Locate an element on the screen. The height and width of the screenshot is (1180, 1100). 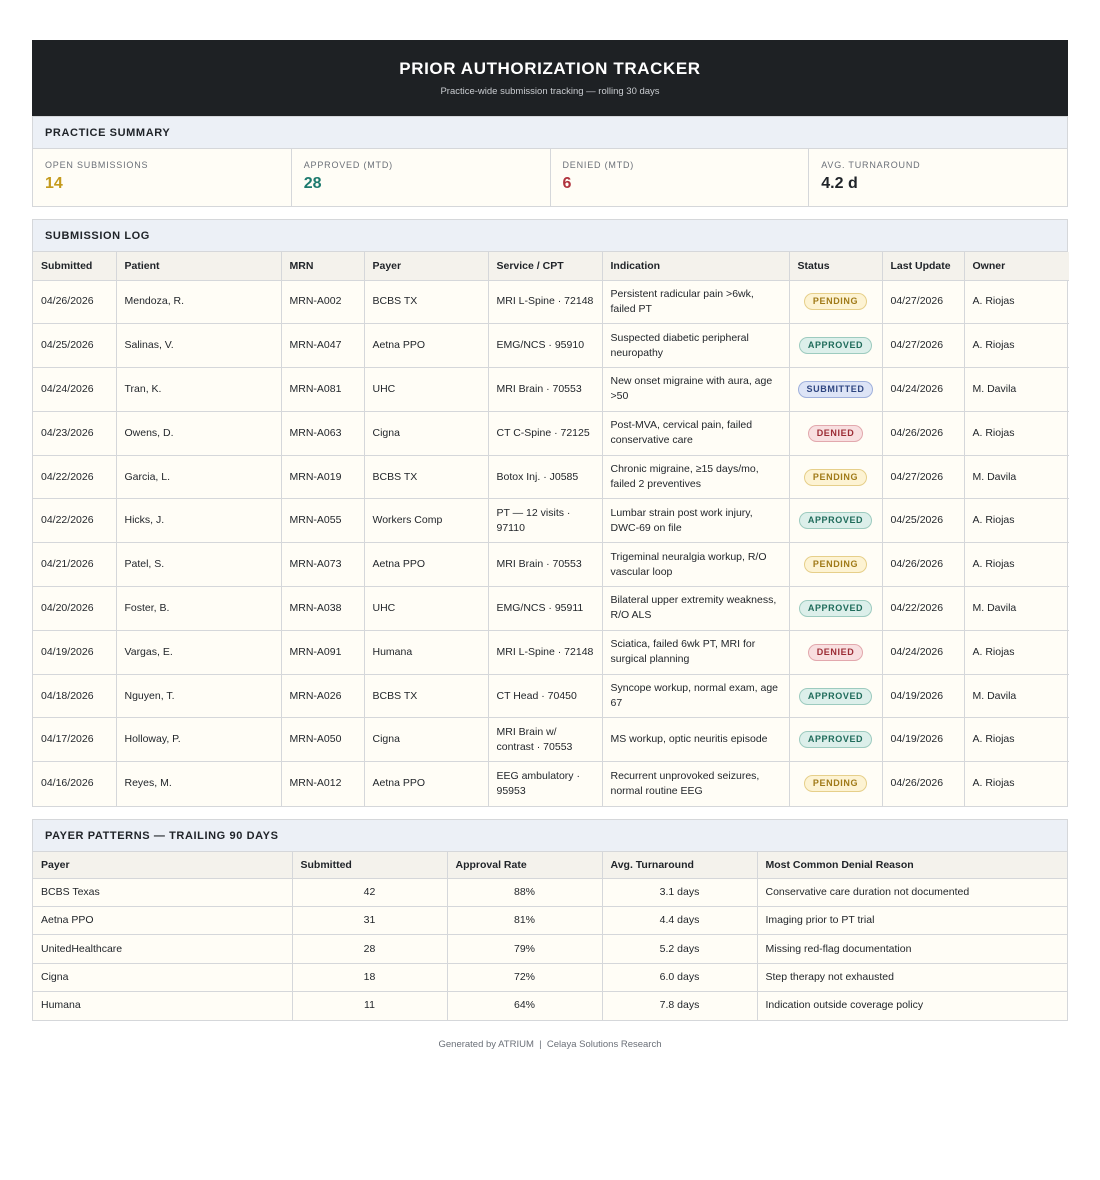
submitted-cell: 28 is located at coordinates (370, 949).